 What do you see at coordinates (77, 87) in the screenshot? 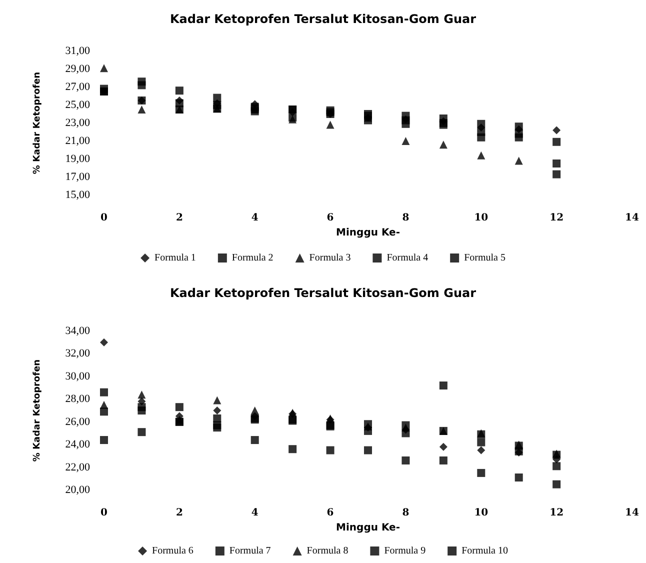
I see `y-tick-label: 27,00` at bounding box center [77, 87].